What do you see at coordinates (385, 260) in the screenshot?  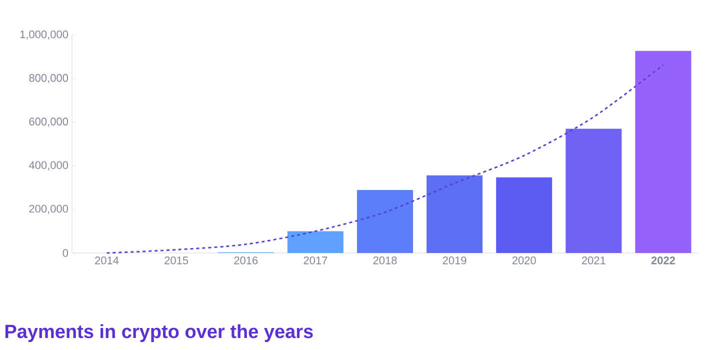 I see `x-tick-label: 2018` at bounding box center [385, 260].